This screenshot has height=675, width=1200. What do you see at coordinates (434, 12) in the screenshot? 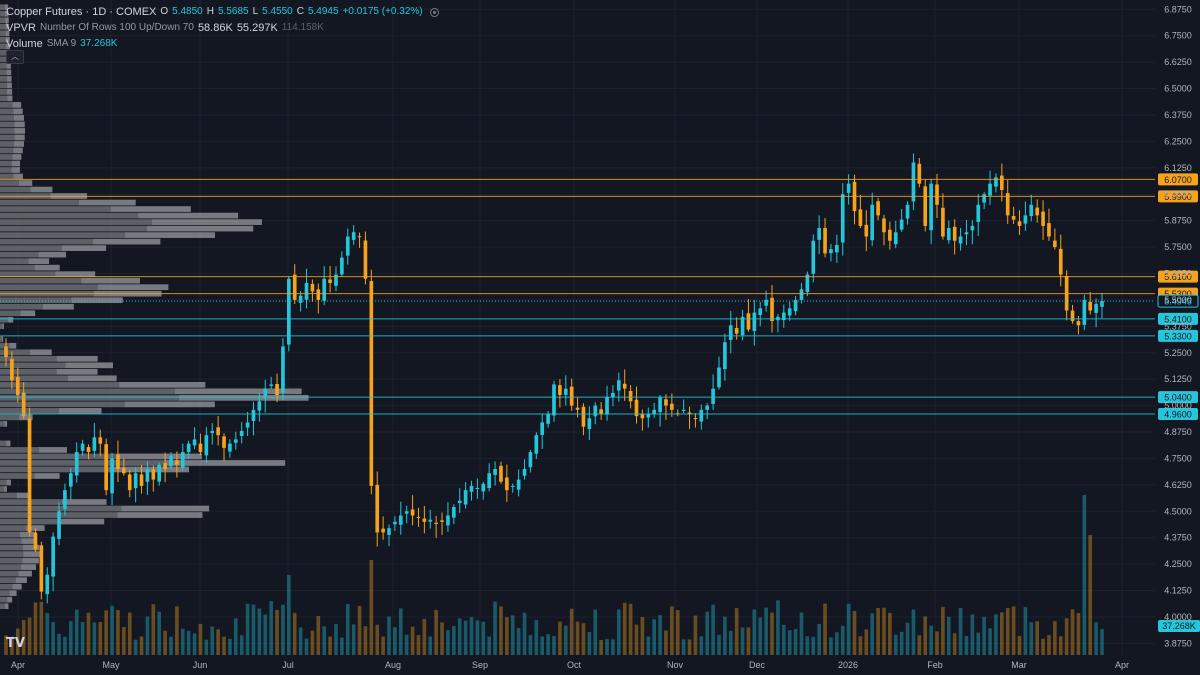
I see `settings-dot-icon` at bounding box center [434, 12].